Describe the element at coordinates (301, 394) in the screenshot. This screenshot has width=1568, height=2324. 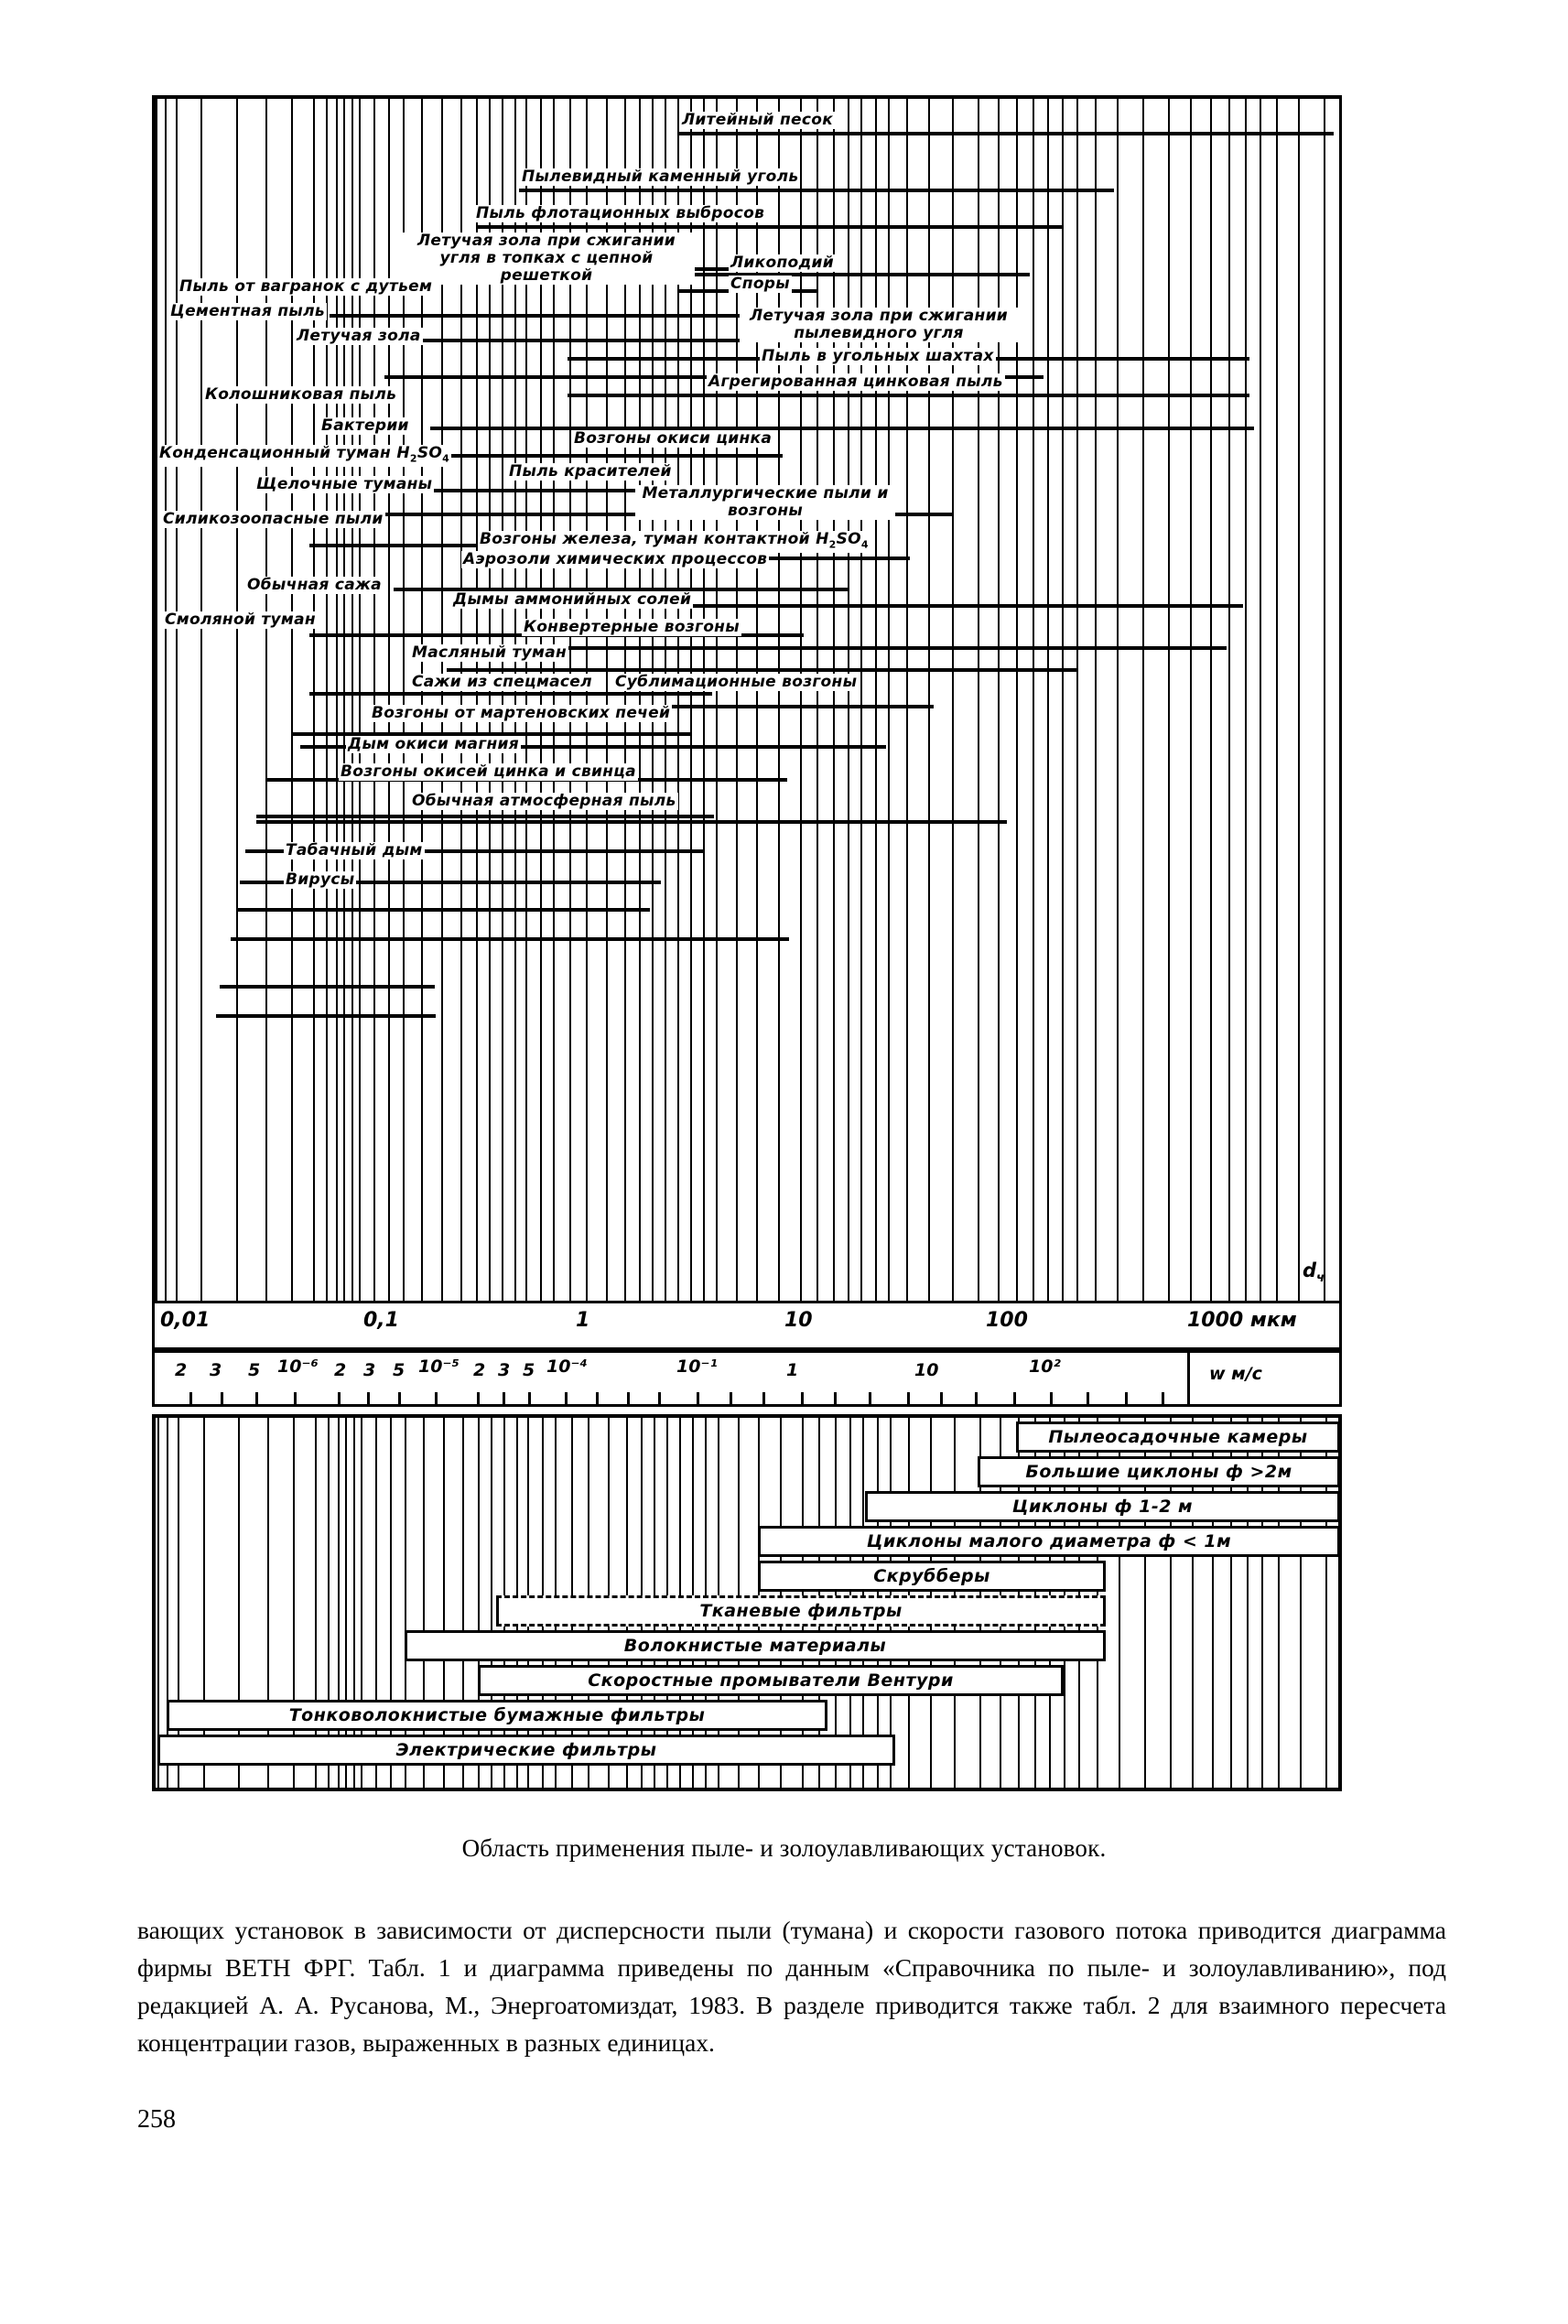
I see `particle-label: Колошниковая пыль` at that location.